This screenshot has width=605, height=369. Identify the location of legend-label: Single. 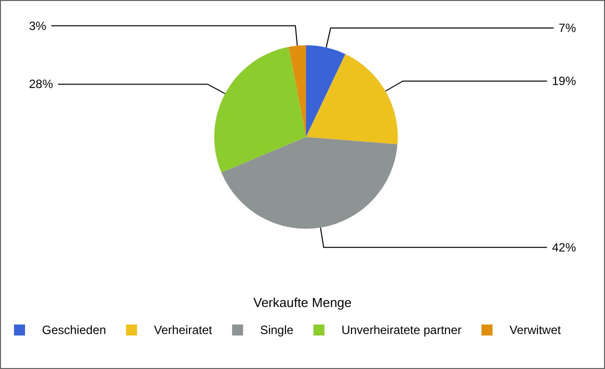
(277, 330).